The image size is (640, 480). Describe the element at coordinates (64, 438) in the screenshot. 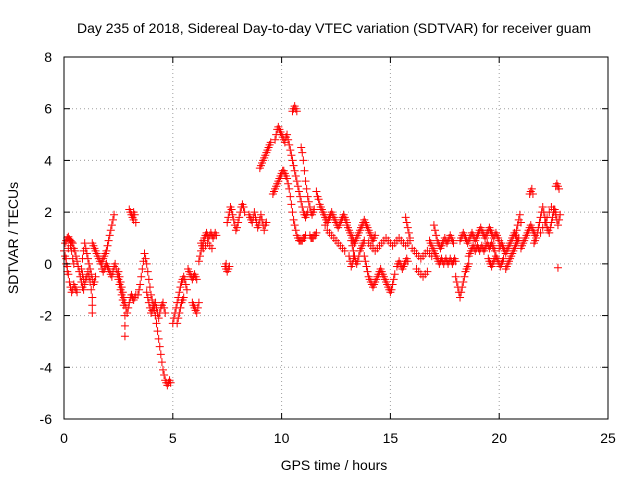

I see `x-tick-label: 0` at that location.